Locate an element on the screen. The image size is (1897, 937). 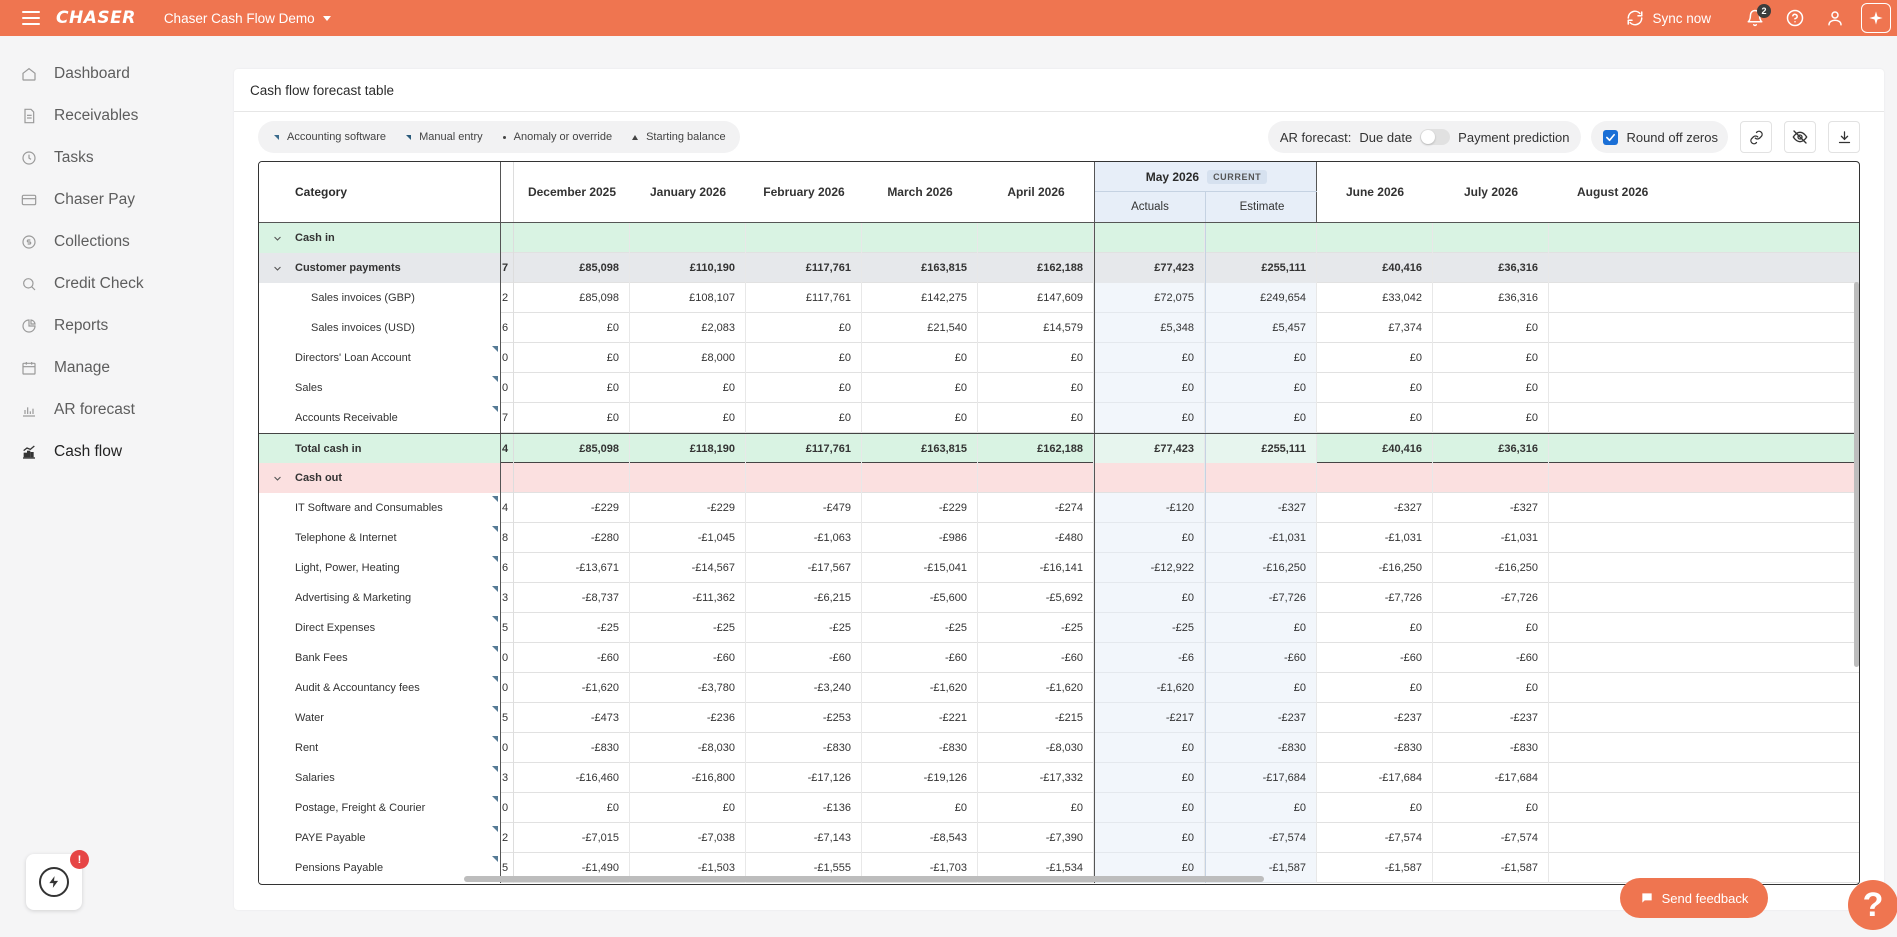
category-cell: Water is located at coordinates (380, 718).